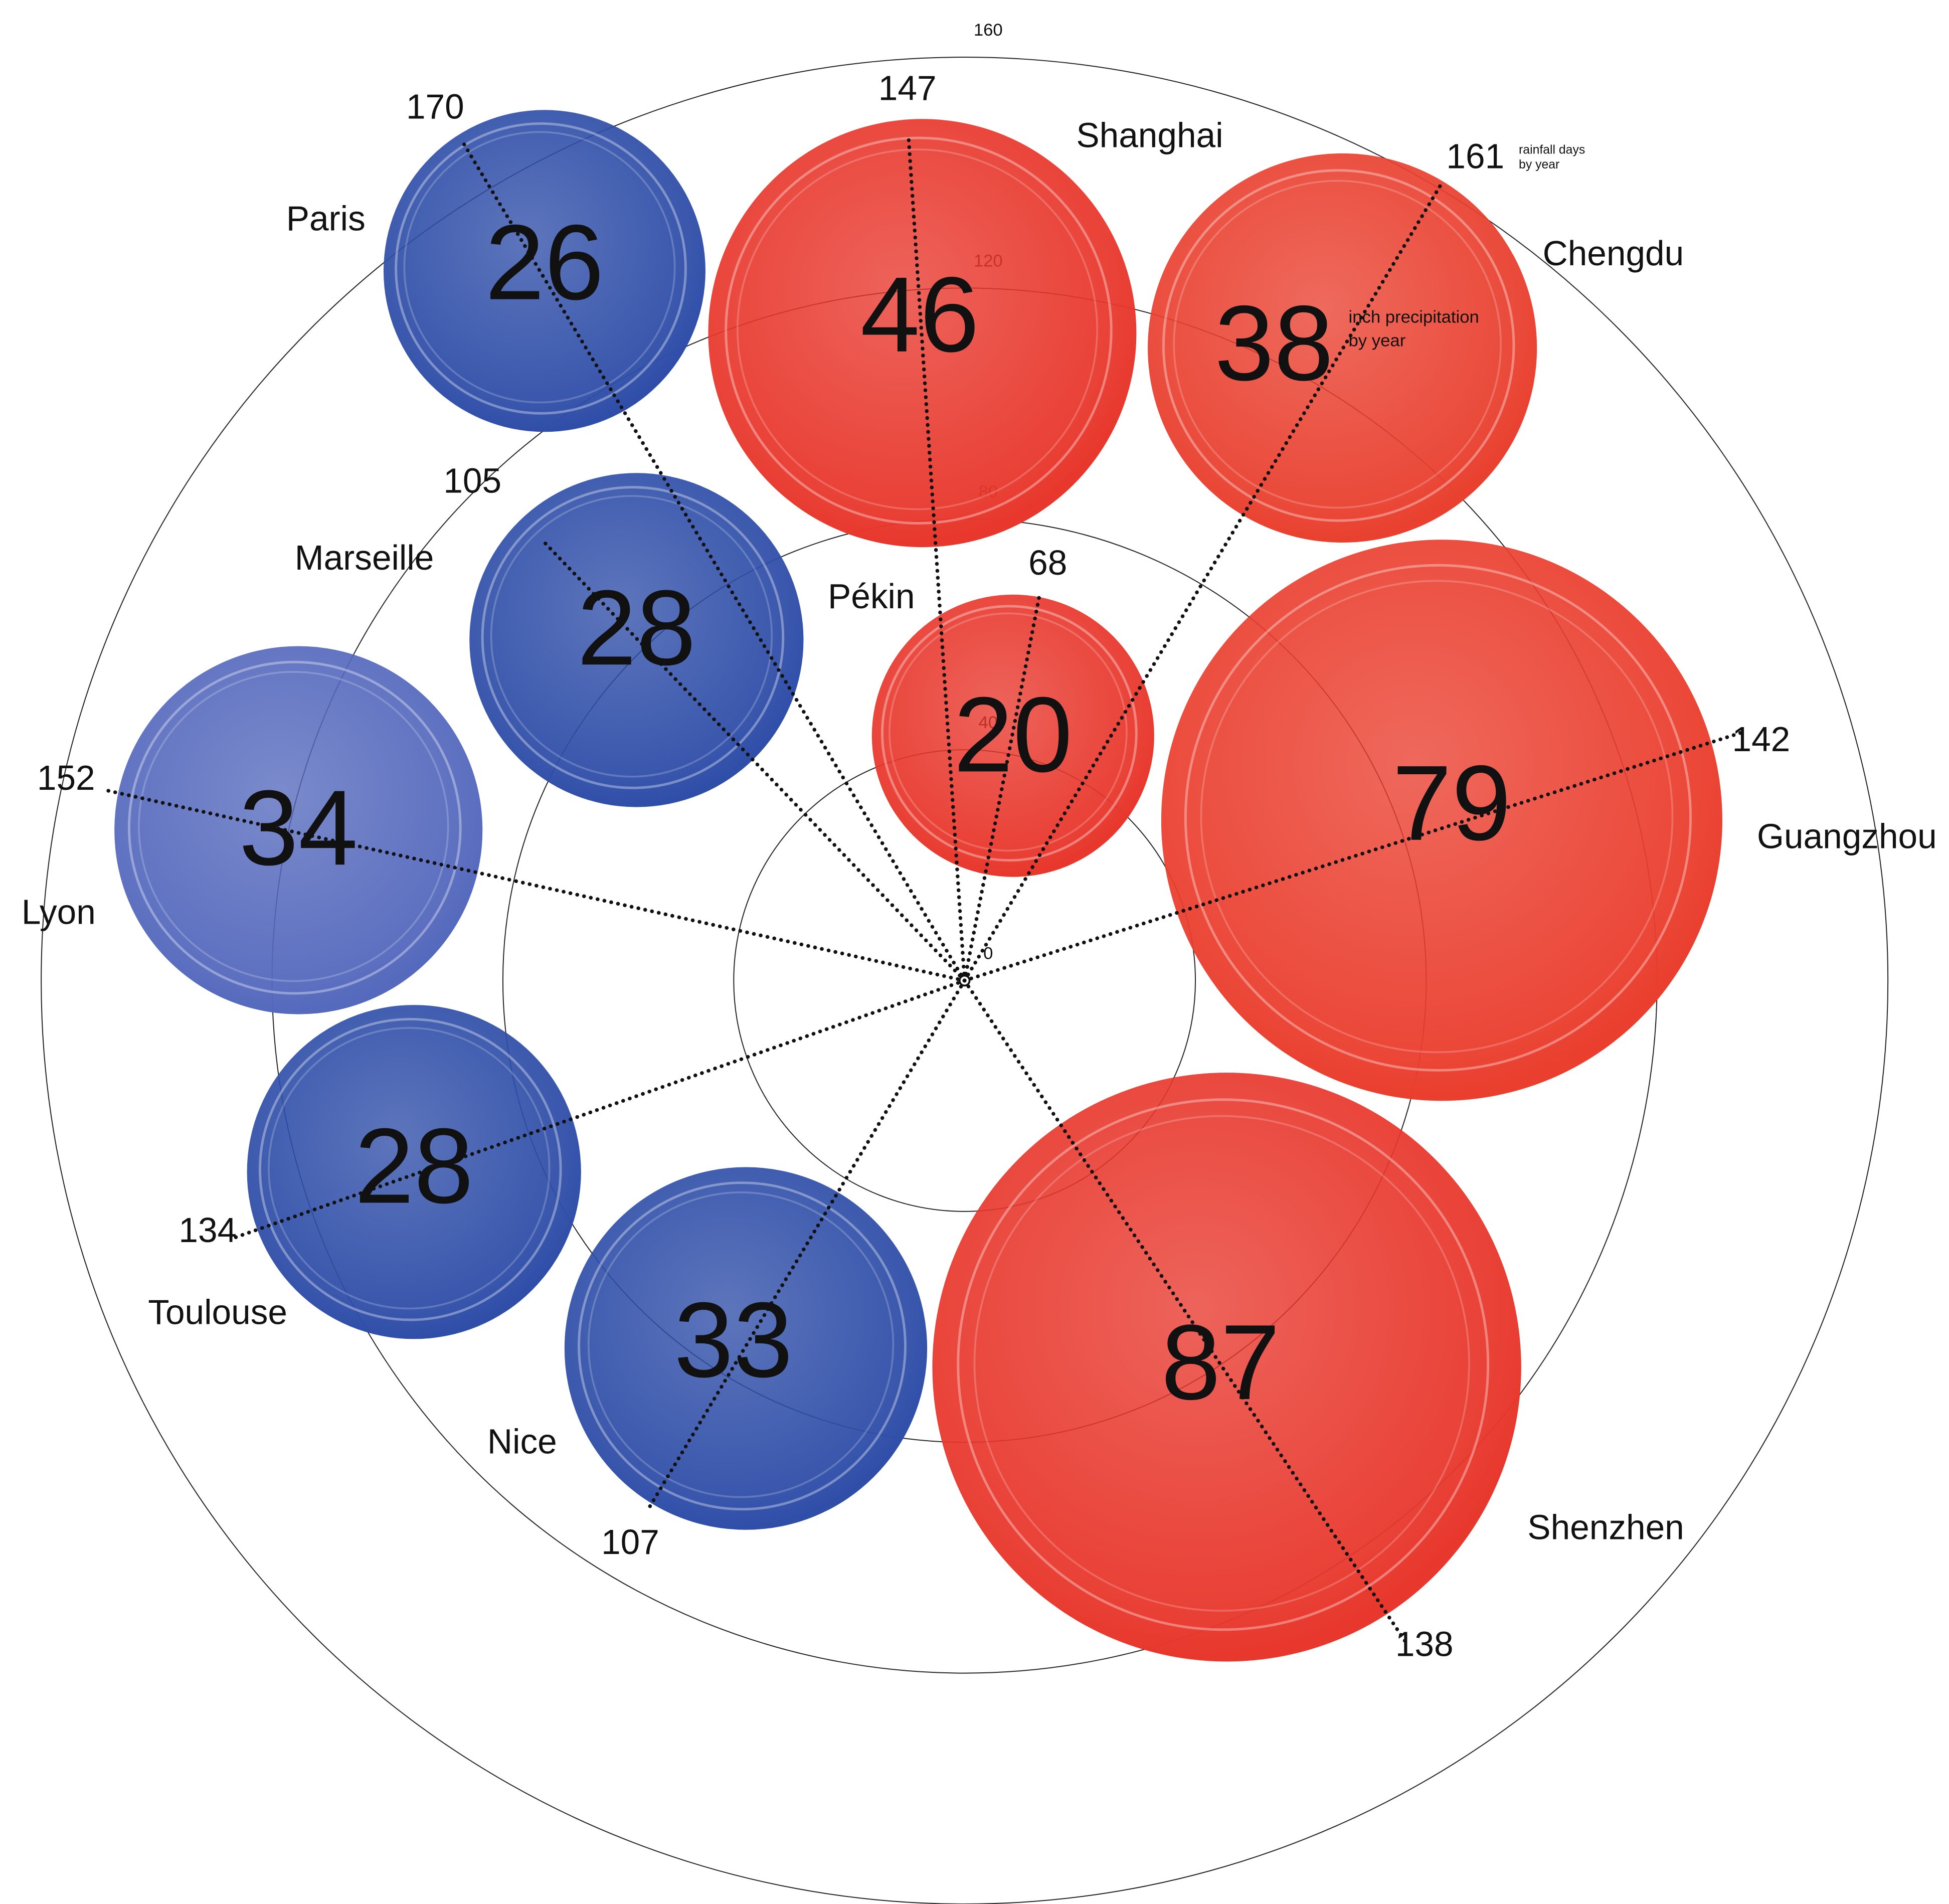 This screenshot has width=1949, height=1904. Describe the element at coordinates (1552, 149) in the screenshot. I see `rainfall-days-label: rainfall days` at that location.